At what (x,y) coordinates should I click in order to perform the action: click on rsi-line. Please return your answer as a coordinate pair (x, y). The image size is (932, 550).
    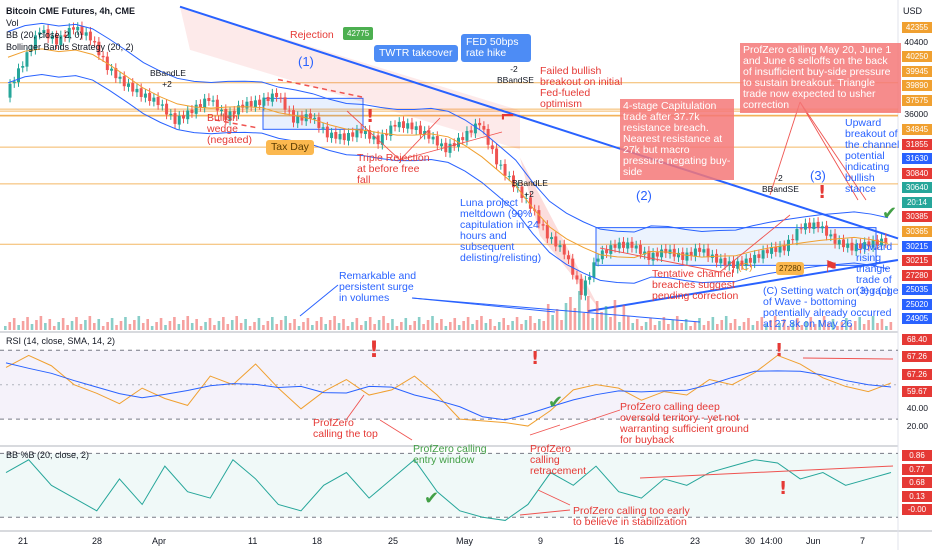
    Looking at the image, I should click on (448, 390).